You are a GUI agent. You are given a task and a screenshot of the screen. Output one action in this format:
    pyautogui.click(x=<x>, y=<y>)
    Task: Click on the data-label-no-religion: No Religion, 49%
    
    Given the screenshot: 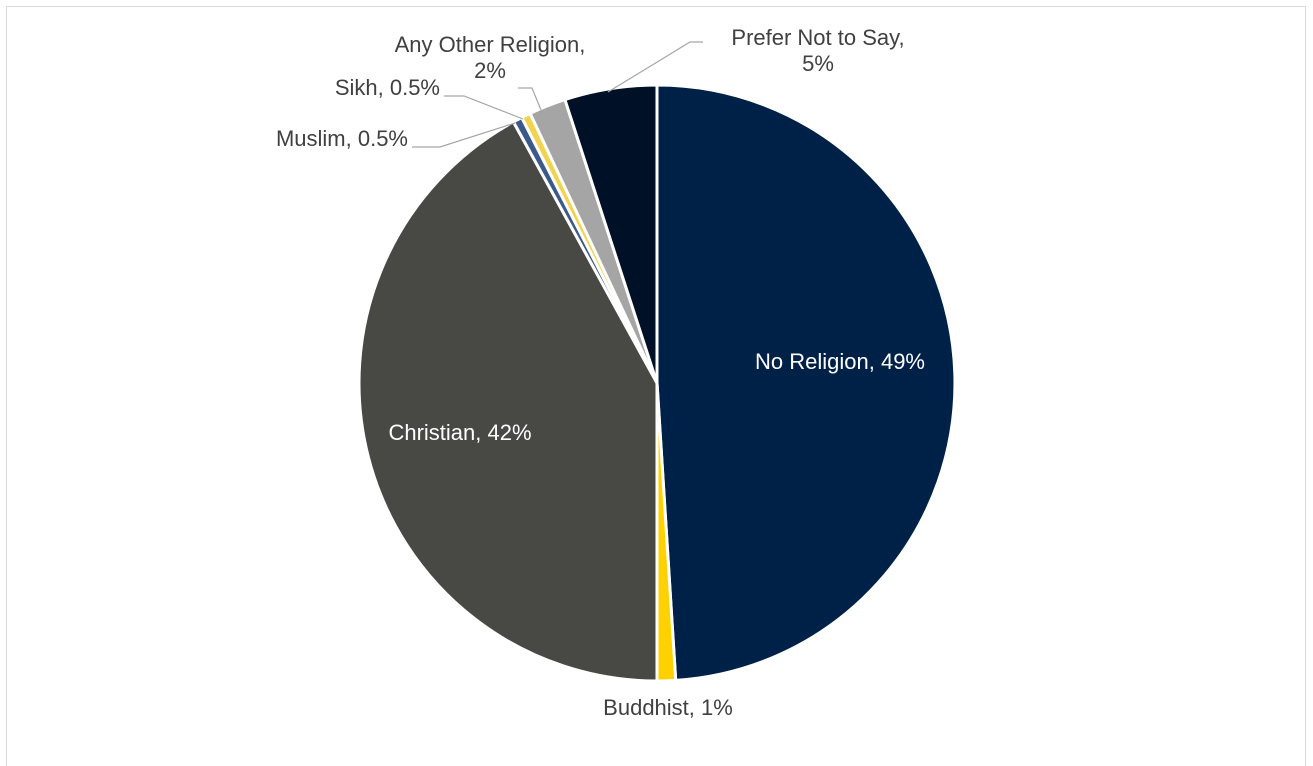 What is the action you would take?
    pyautogui.click(x=840, y=361)
    